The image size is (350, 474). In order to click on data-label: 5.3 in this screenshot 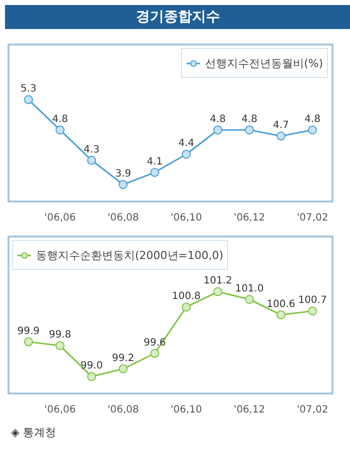, I will do `click(28, 89)`.